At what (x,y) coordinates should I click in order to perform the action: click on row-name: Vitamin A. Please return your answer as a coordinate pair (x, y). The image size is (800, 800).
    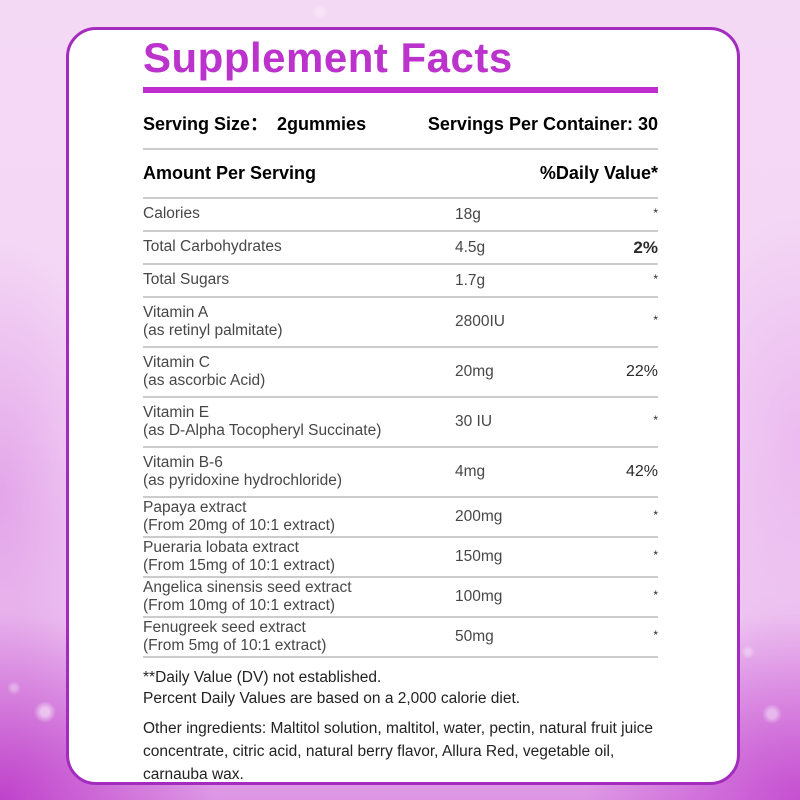
    Looking at the image, I should click on (176, 312).